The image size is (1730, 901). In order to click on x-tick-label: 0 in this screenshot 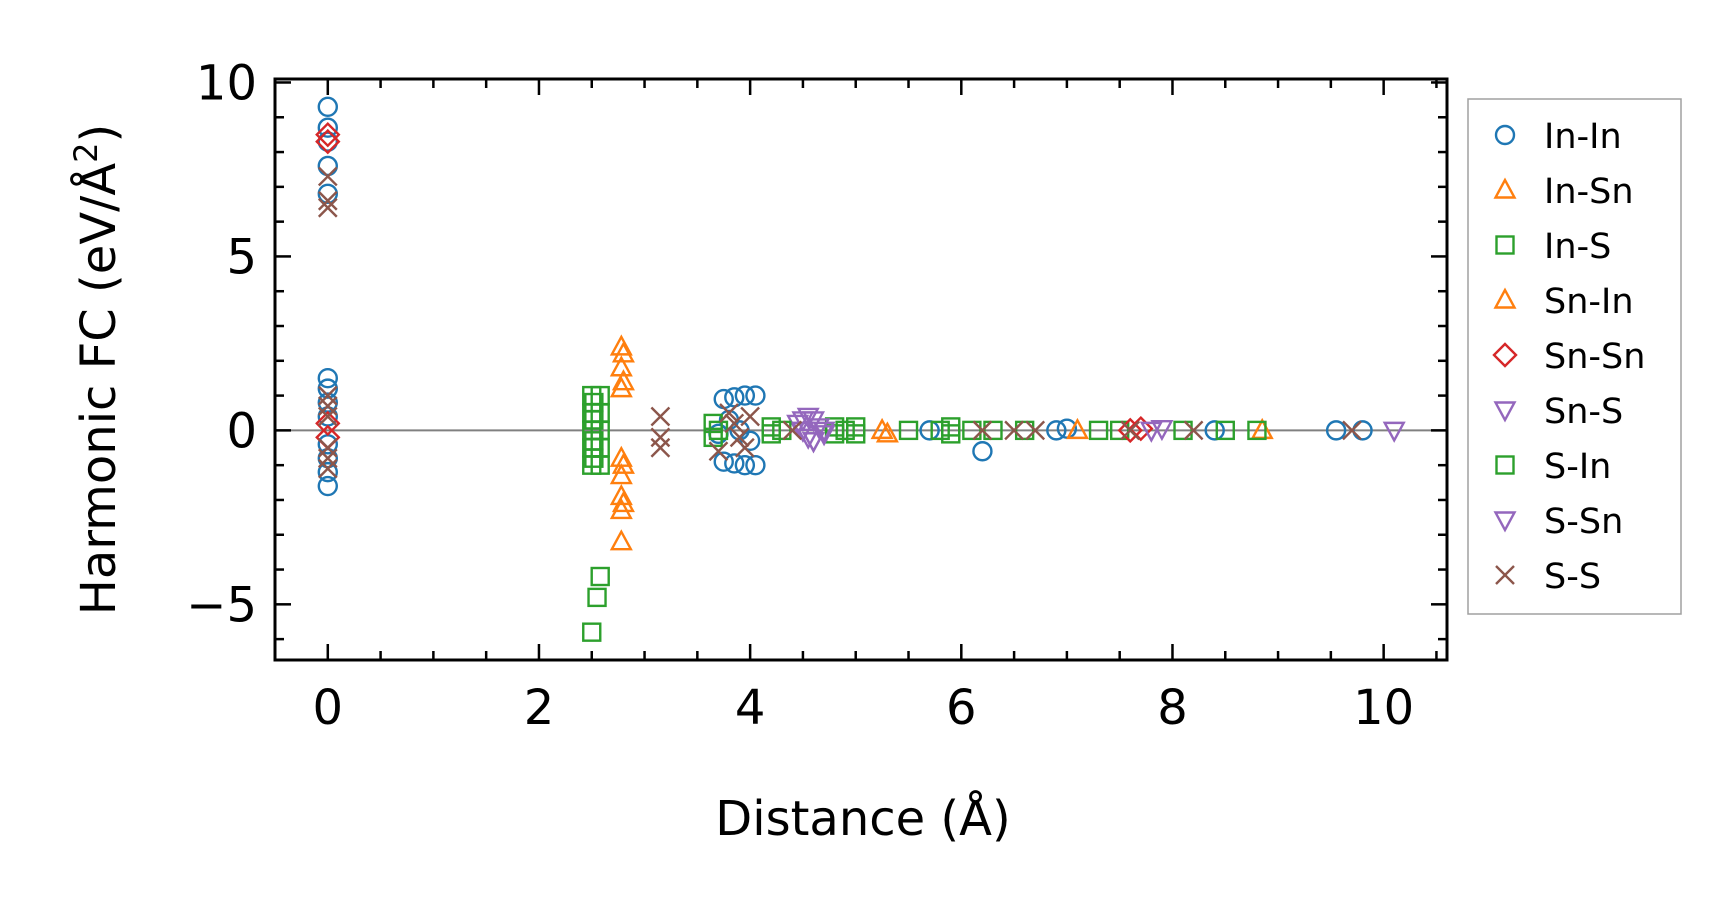, I will do `click(328, 708)`.